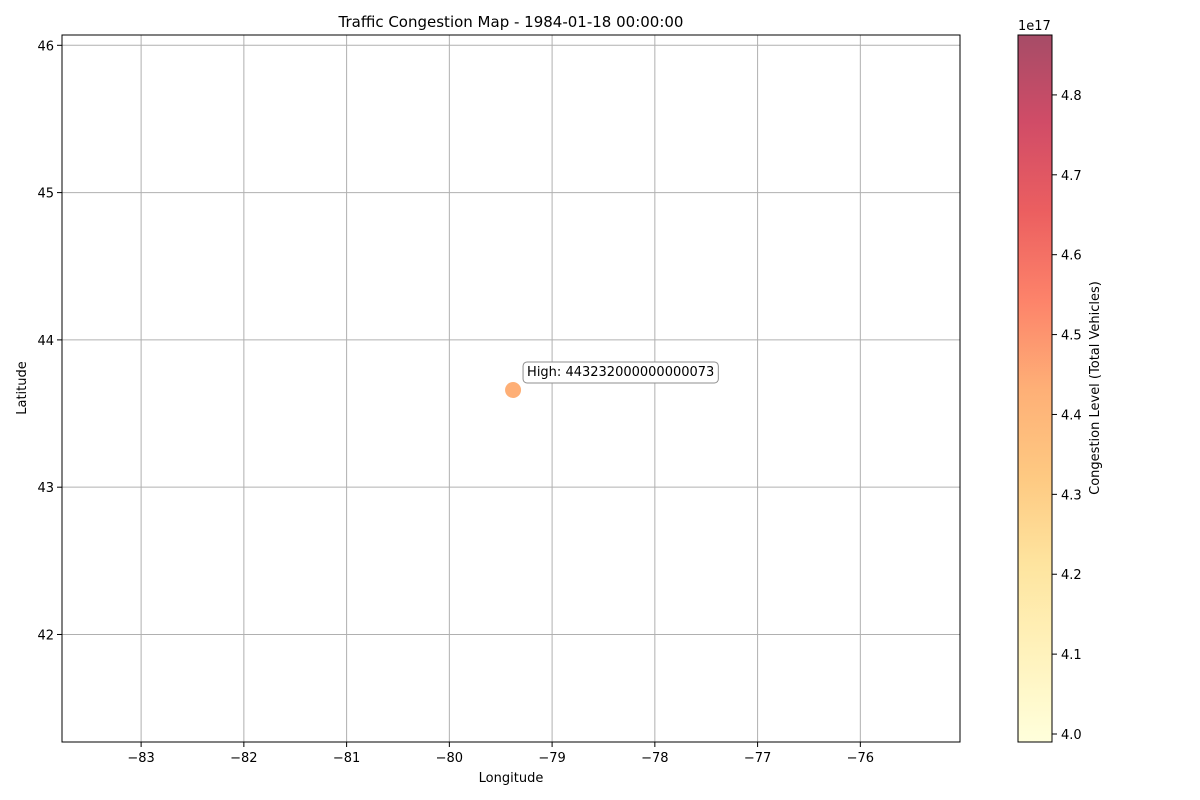  Describe the element at coordinates (1071, 176) in the screenshot. I see `colorbar-tick-label: 4.7` at that location.